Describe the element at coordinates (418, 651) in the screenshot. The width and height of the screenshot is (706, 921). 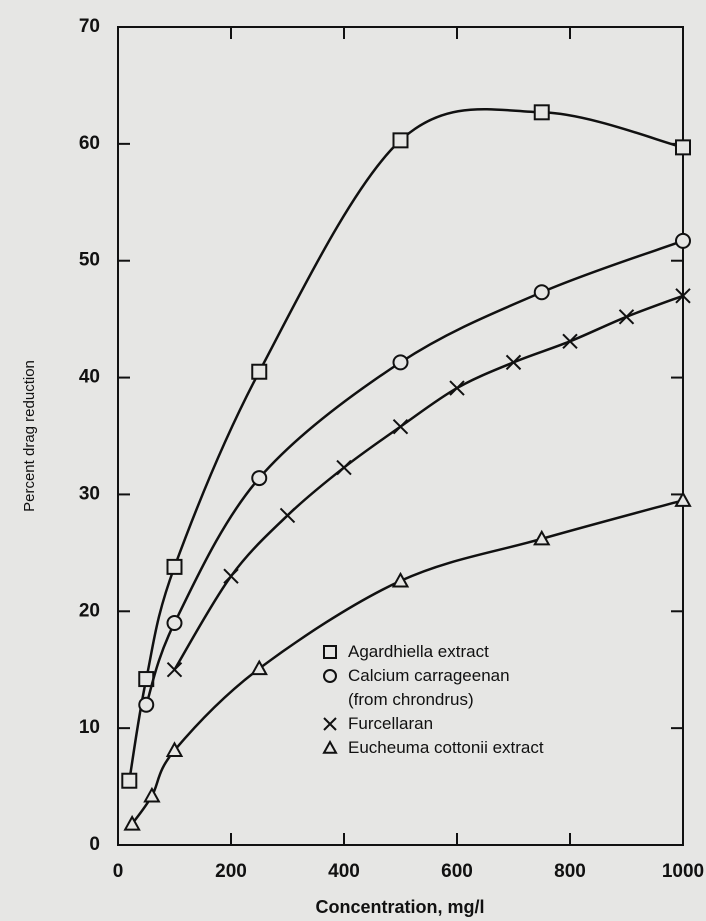
I see `legend-label: Agardhiella extract` at that location.